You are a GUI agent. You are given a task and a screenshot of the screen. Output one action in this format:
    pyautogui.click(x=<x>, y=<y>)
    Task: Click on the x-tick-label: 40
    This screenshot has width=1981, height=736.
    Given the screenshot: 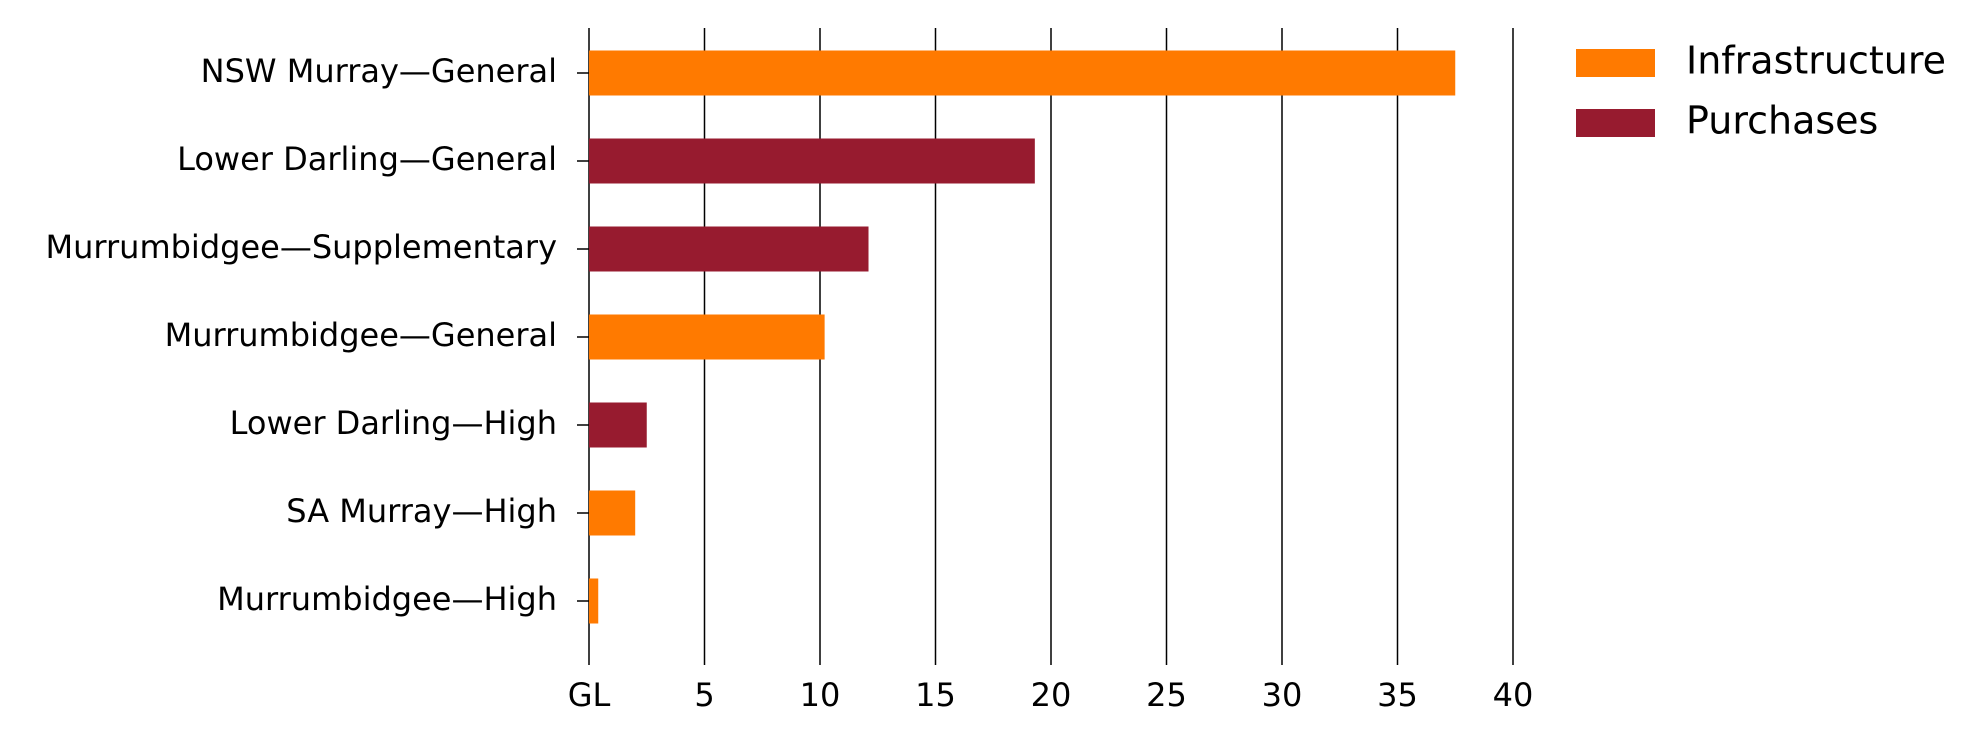 What is the action you would take?
    pyautogui.click(x=1513, y=695)
    